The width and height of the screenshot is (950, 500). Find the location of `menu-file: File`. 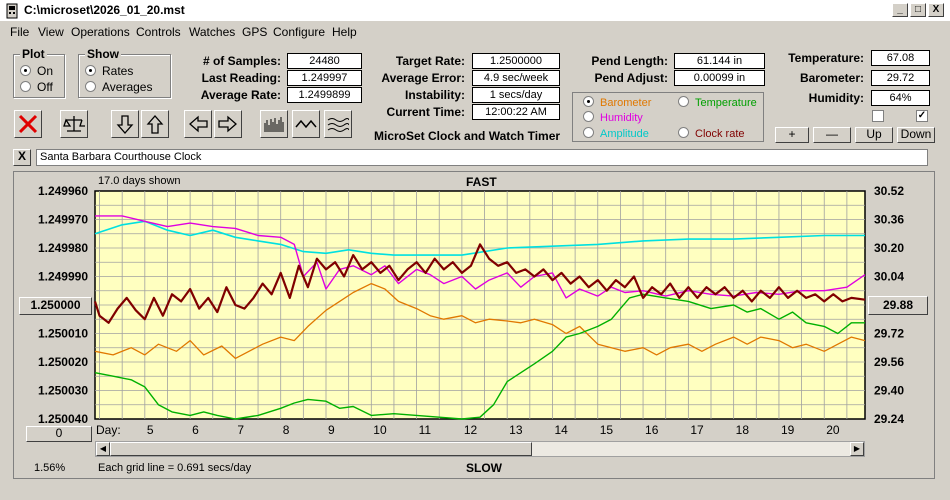

menu-file: File is located at coordinates (20, 32).